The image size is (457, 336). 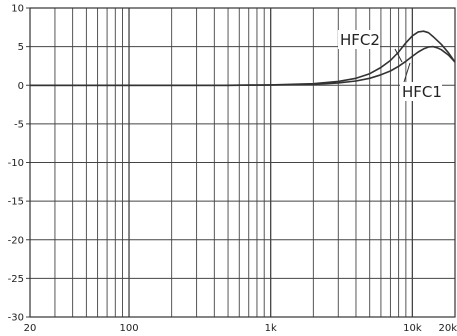 I want to click on y-tick-label: 10, so click(x=17, y=9).